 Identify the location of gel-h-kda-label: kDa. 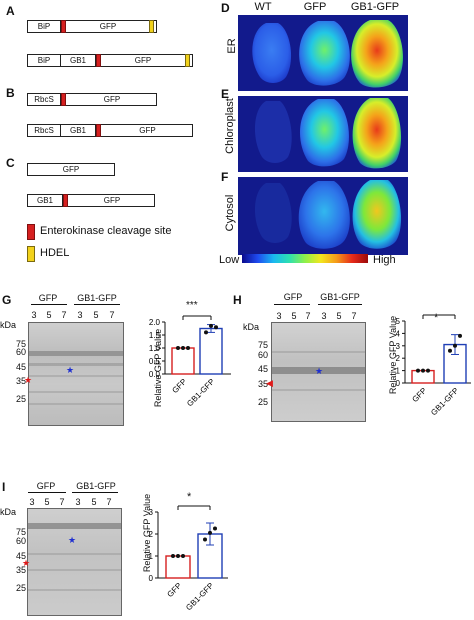
(251, 327).